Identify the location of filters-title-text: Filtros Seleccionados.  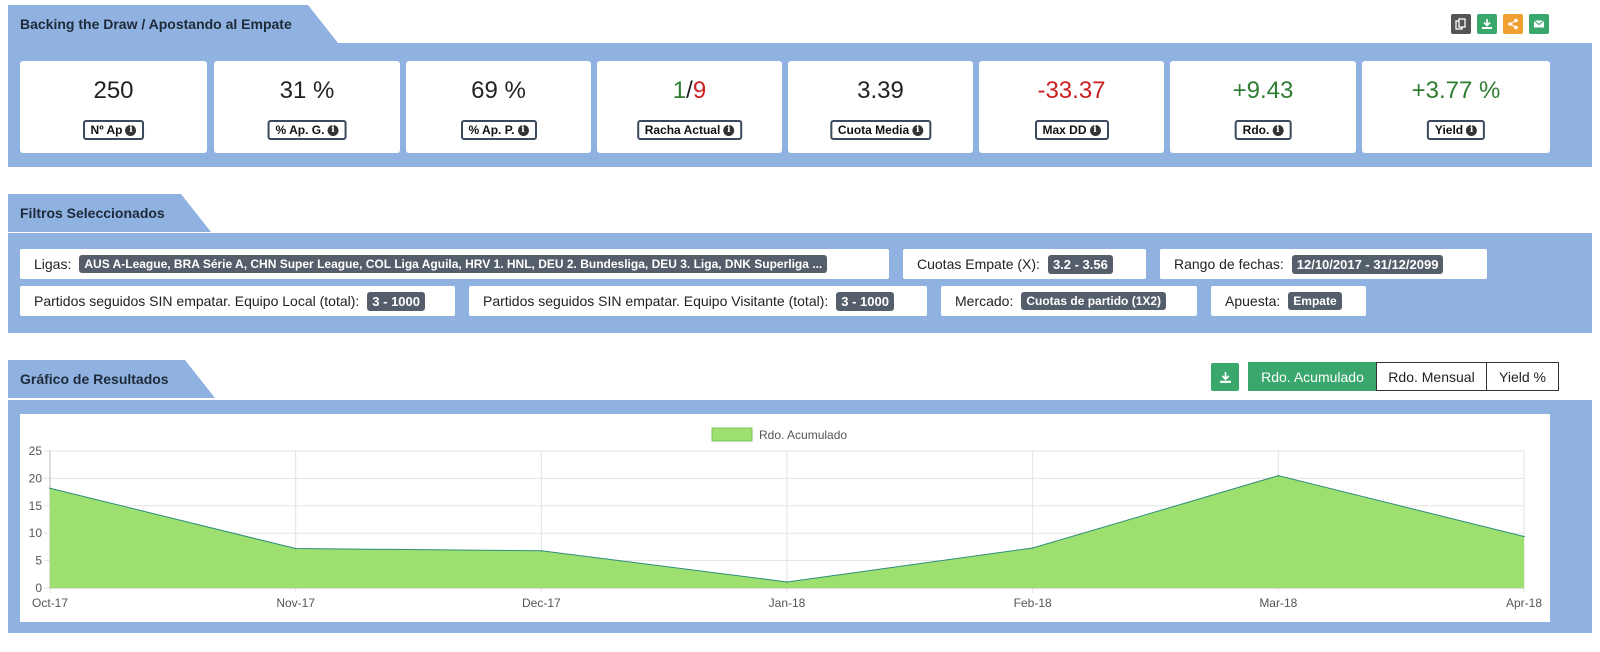
(92, 213).